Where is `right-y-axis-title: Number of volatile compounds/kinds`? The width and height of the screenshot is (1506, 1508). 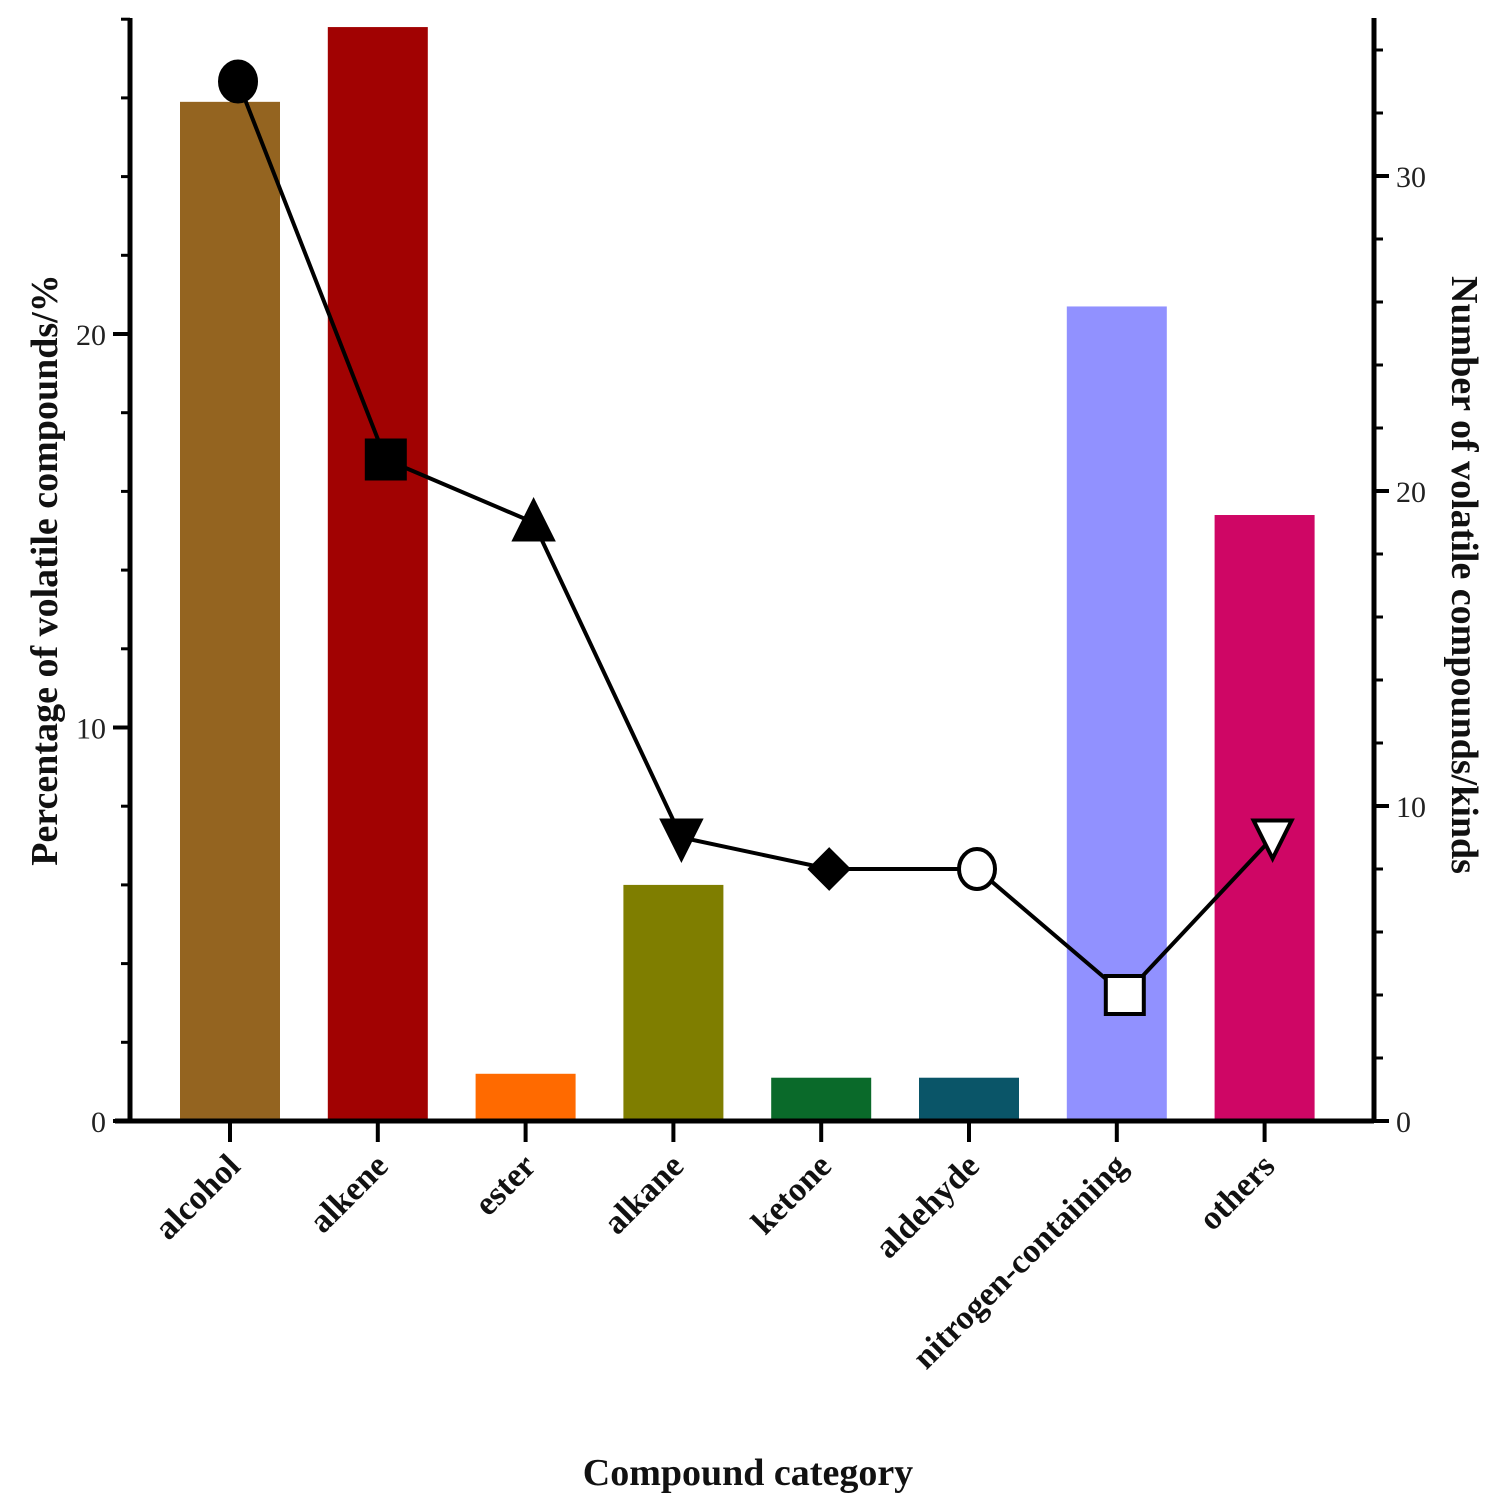
right-y-axis-title: Number of volatile compounds/kinds is located at coordinates (1464, 575).